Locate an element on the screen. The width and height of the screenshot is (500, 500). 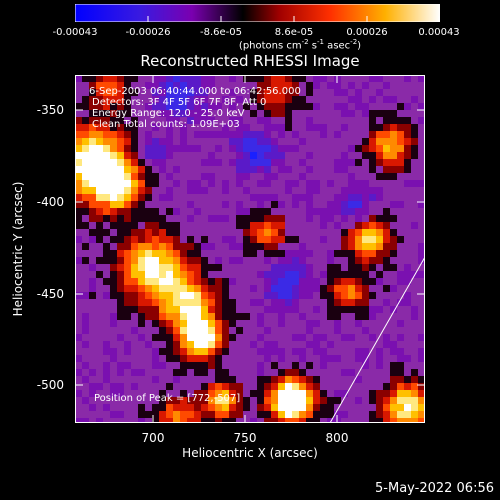
units-text: asec is located at coordinates (337, 46).